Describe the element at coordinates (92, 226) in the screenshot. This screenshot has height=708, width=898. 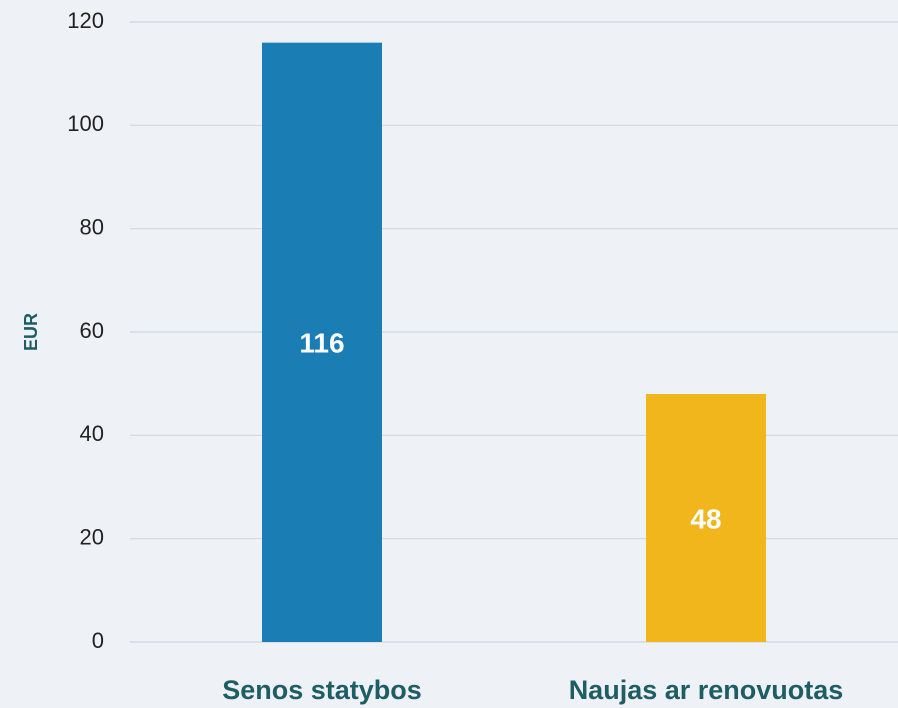
I see `y-tick-label: 80` at that location.